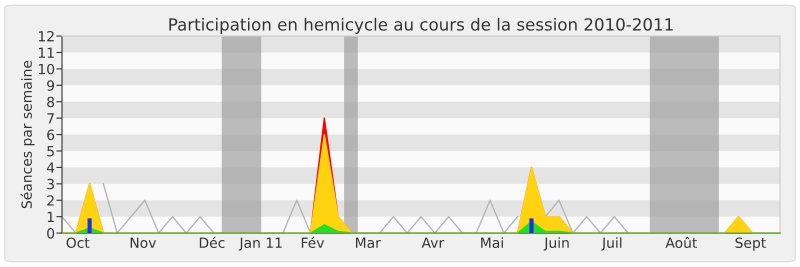 This screenshot has height=267, width=800. What do you see at coordinates (46, 69) in the screenshot?
I see `y-tick-label: 10` at bounding box center [46, 69].